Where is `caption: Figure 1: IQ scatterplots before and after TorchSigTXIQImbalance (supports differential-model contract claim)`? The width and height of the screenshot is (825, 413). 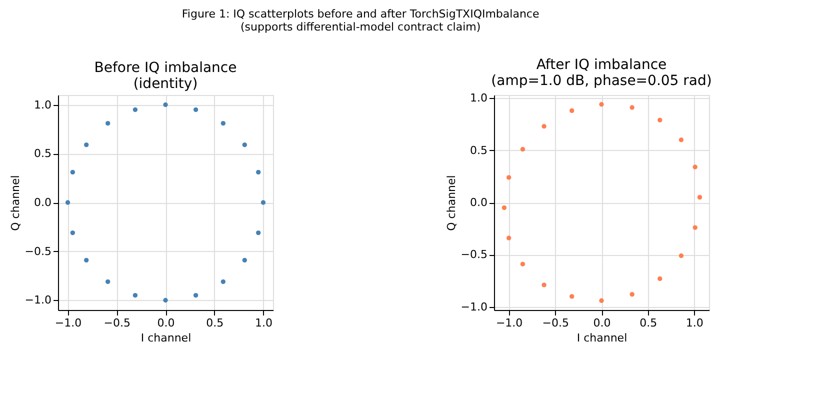
caption: Figure 1: IQ scatterplots before and after TorchSigTXIQImbalance (supports differential-model contract claim) is located at coordinates (361, 21).